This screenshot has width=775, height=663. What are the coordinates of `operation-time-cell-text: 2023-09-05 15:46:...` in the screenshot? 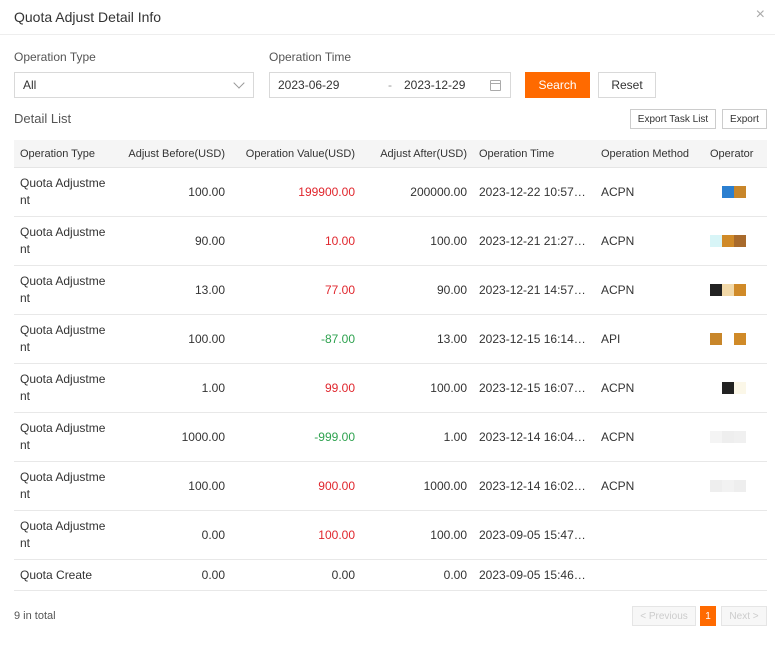 It's located at (533, 574).